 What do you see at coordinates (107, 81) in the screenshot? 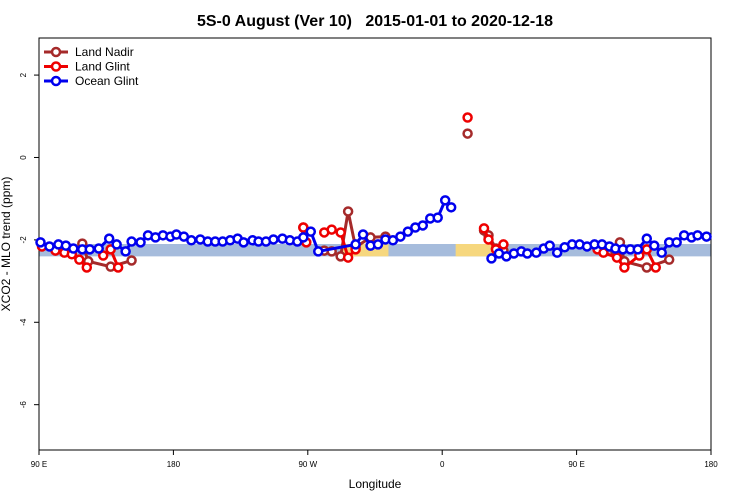
I see `legend-label: Ocean Glint` at bounding box center [107, 81].